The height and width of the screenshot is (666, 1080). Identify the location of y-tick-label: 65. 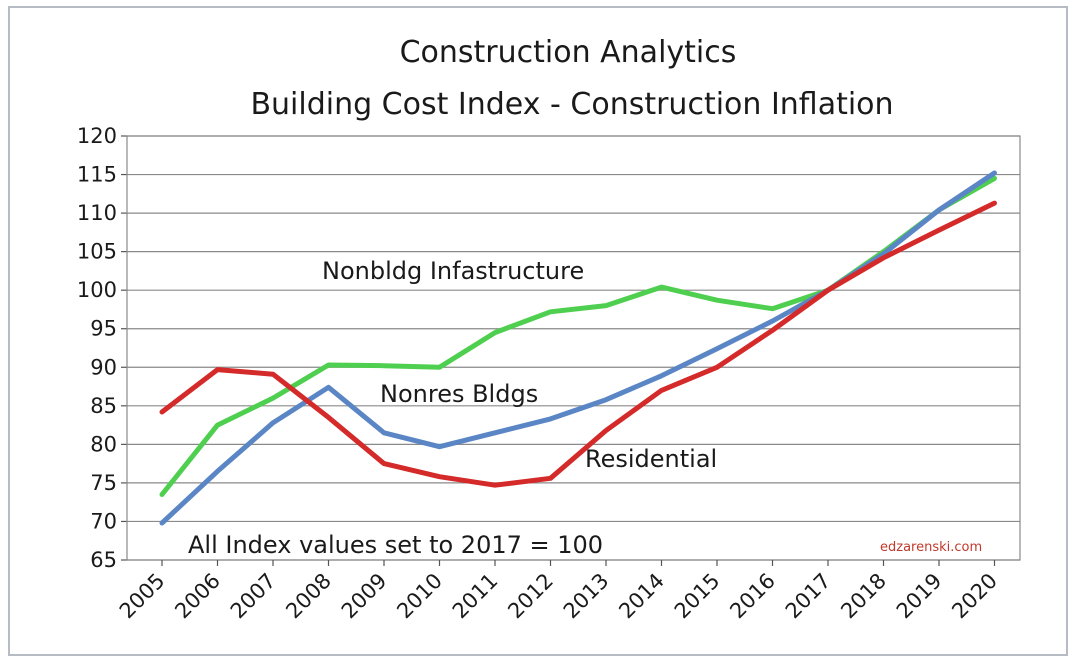
(103, 560).